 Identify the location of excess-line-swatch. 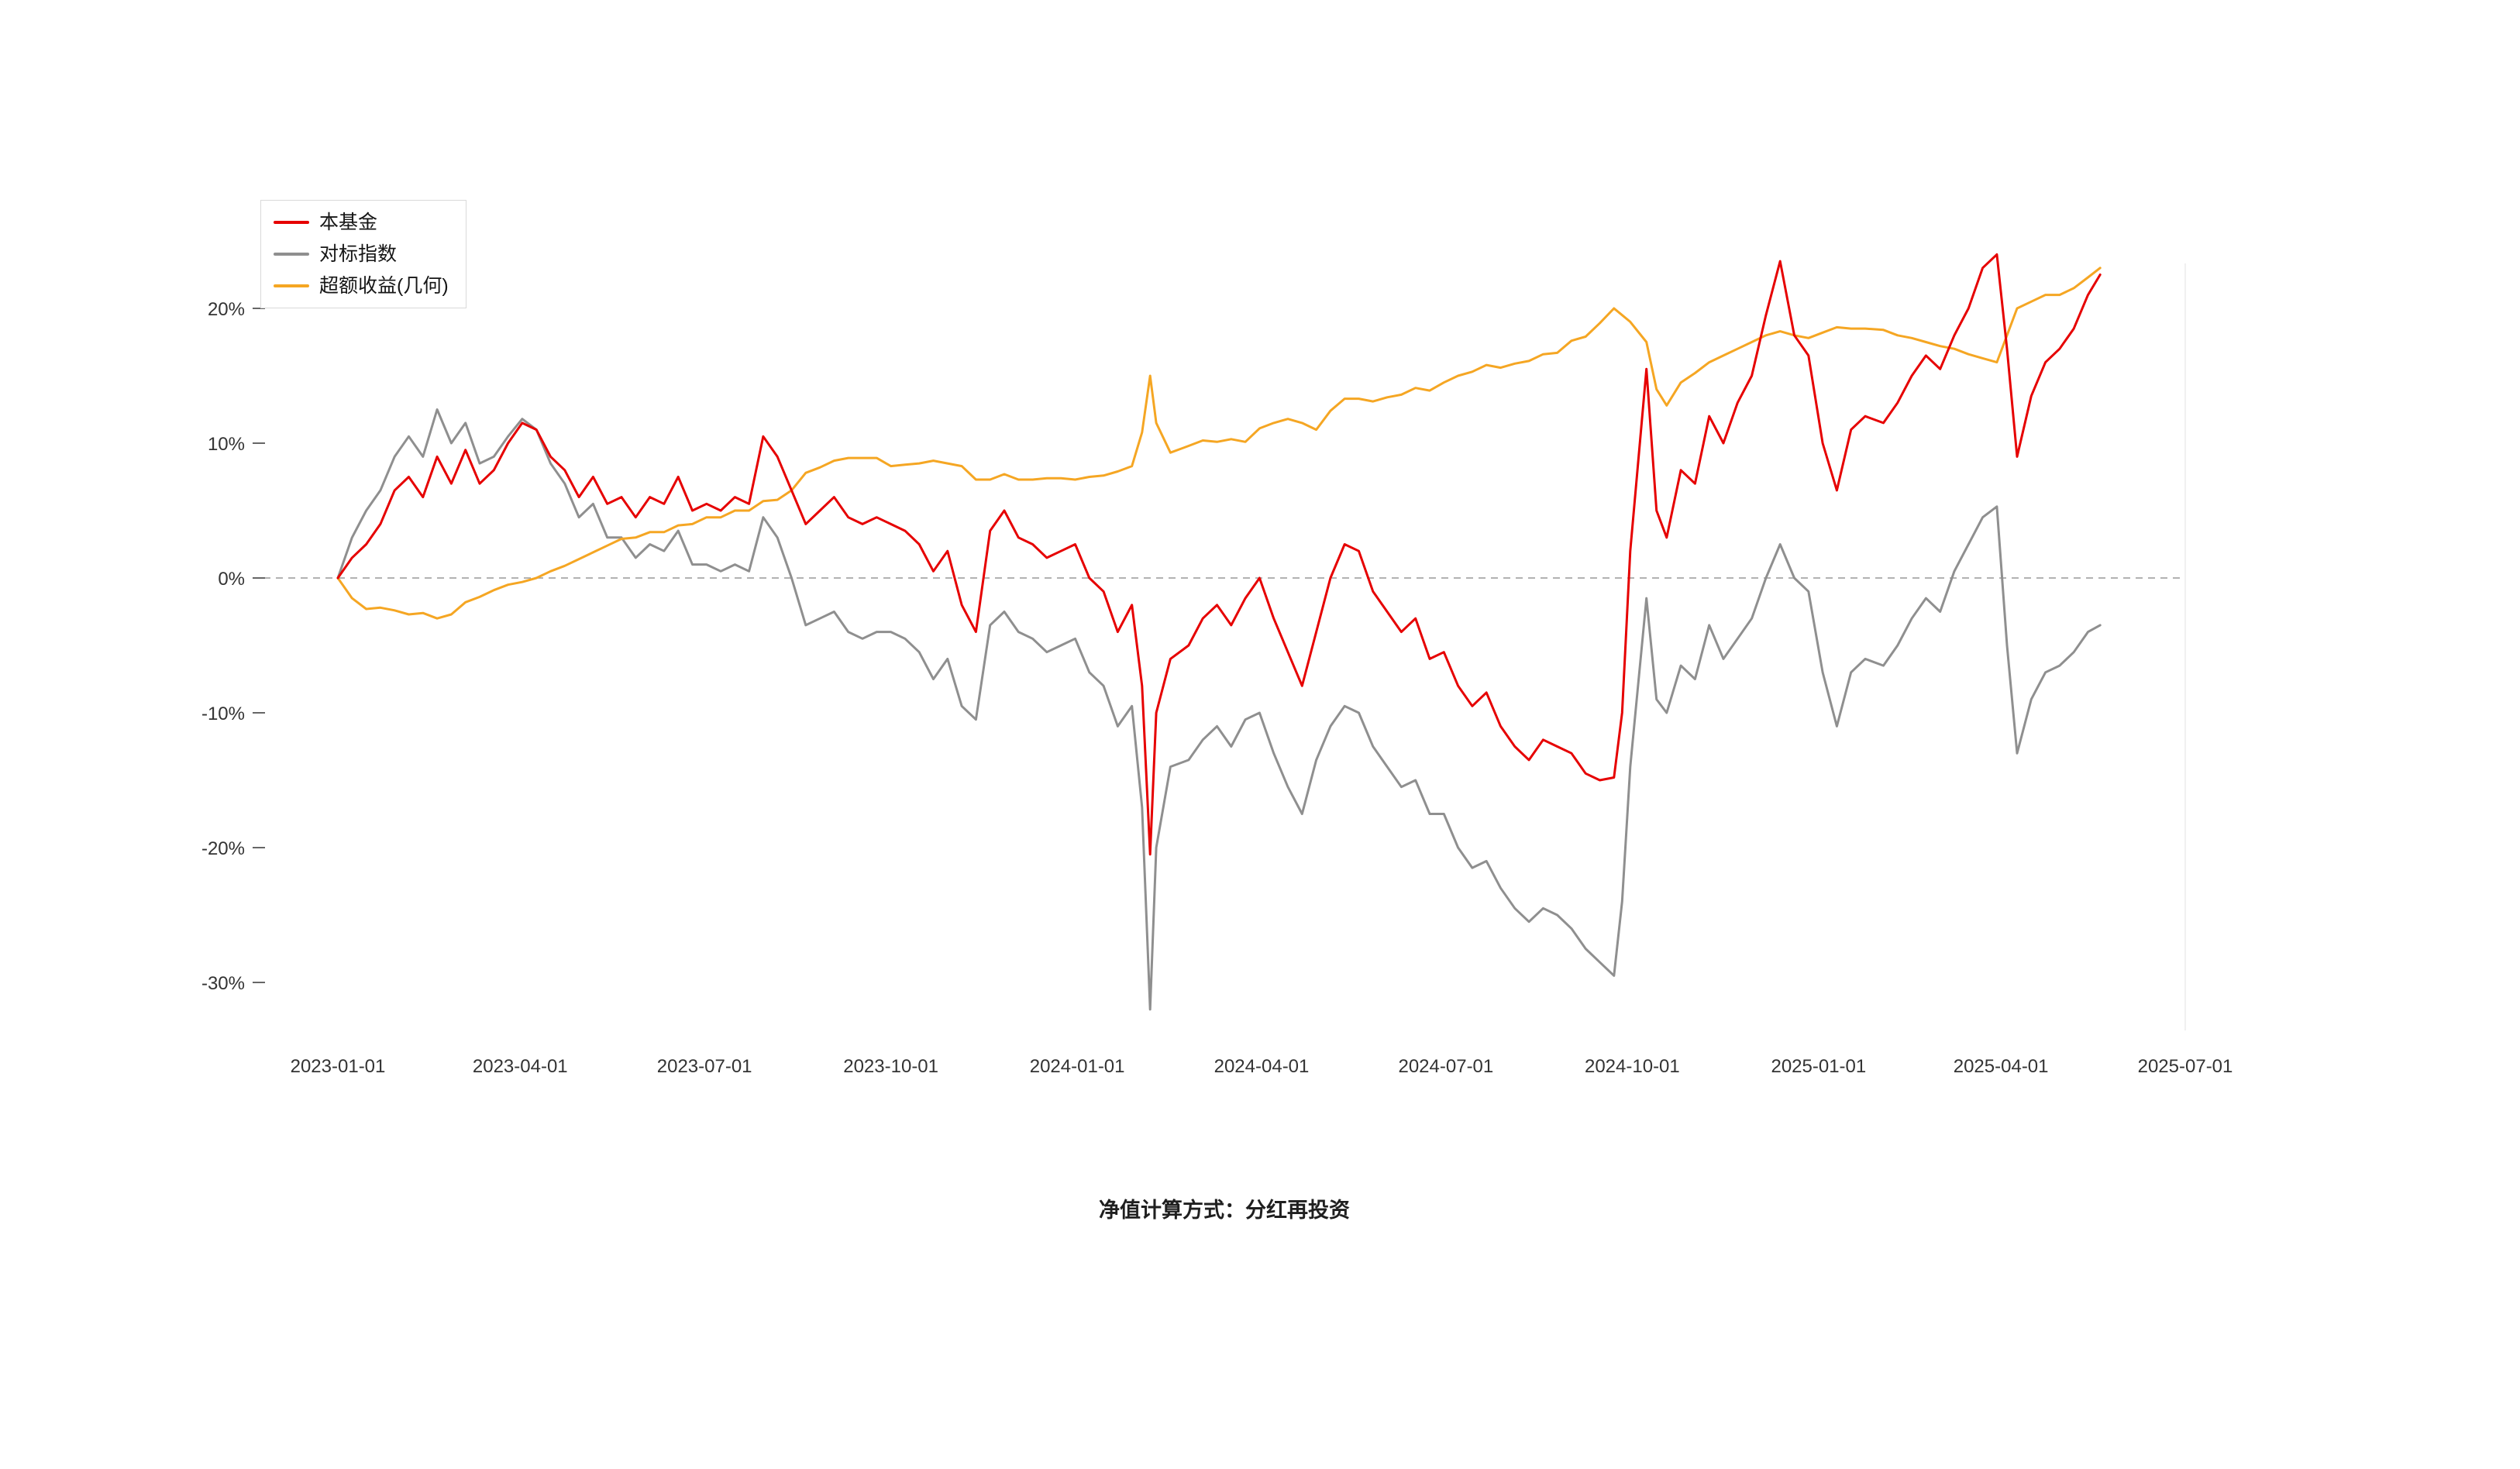
(292, 285).